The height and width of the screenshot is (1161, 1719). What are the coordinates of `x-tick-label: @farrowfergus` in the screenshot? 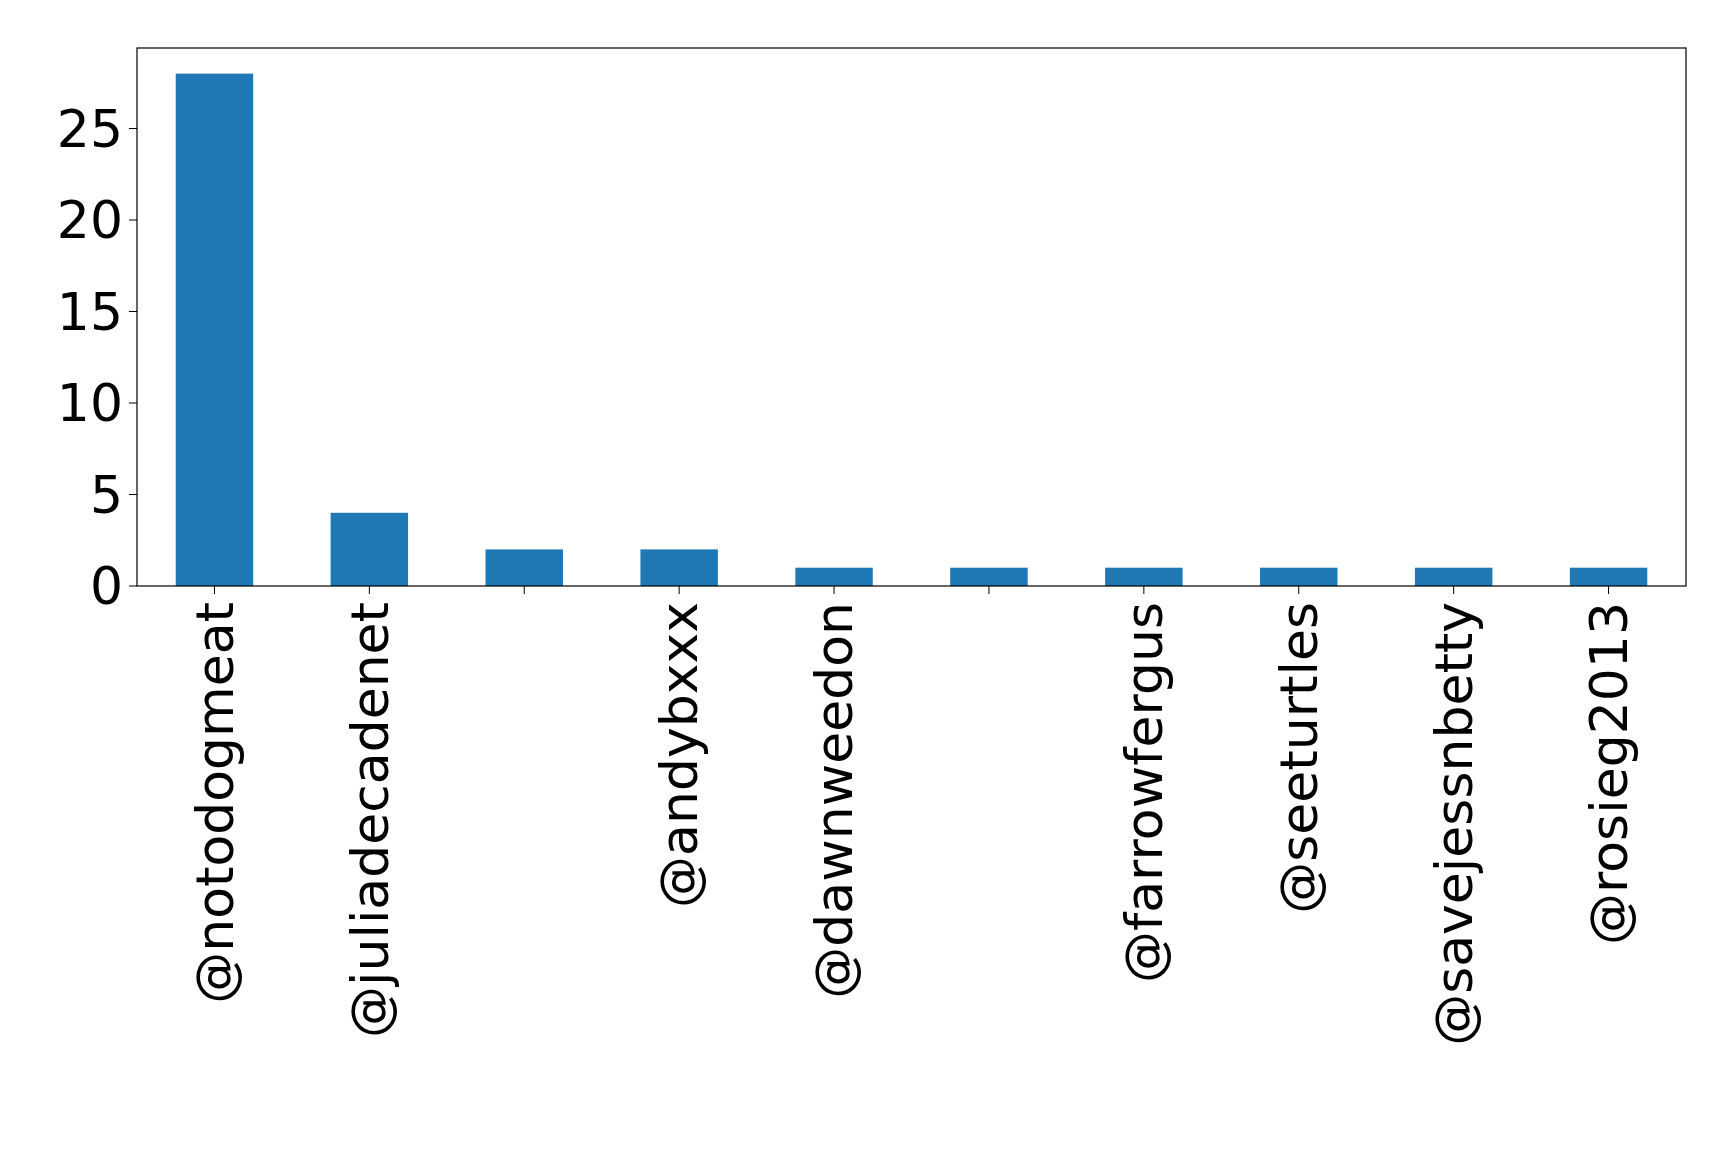 It's located at (1144, 793).